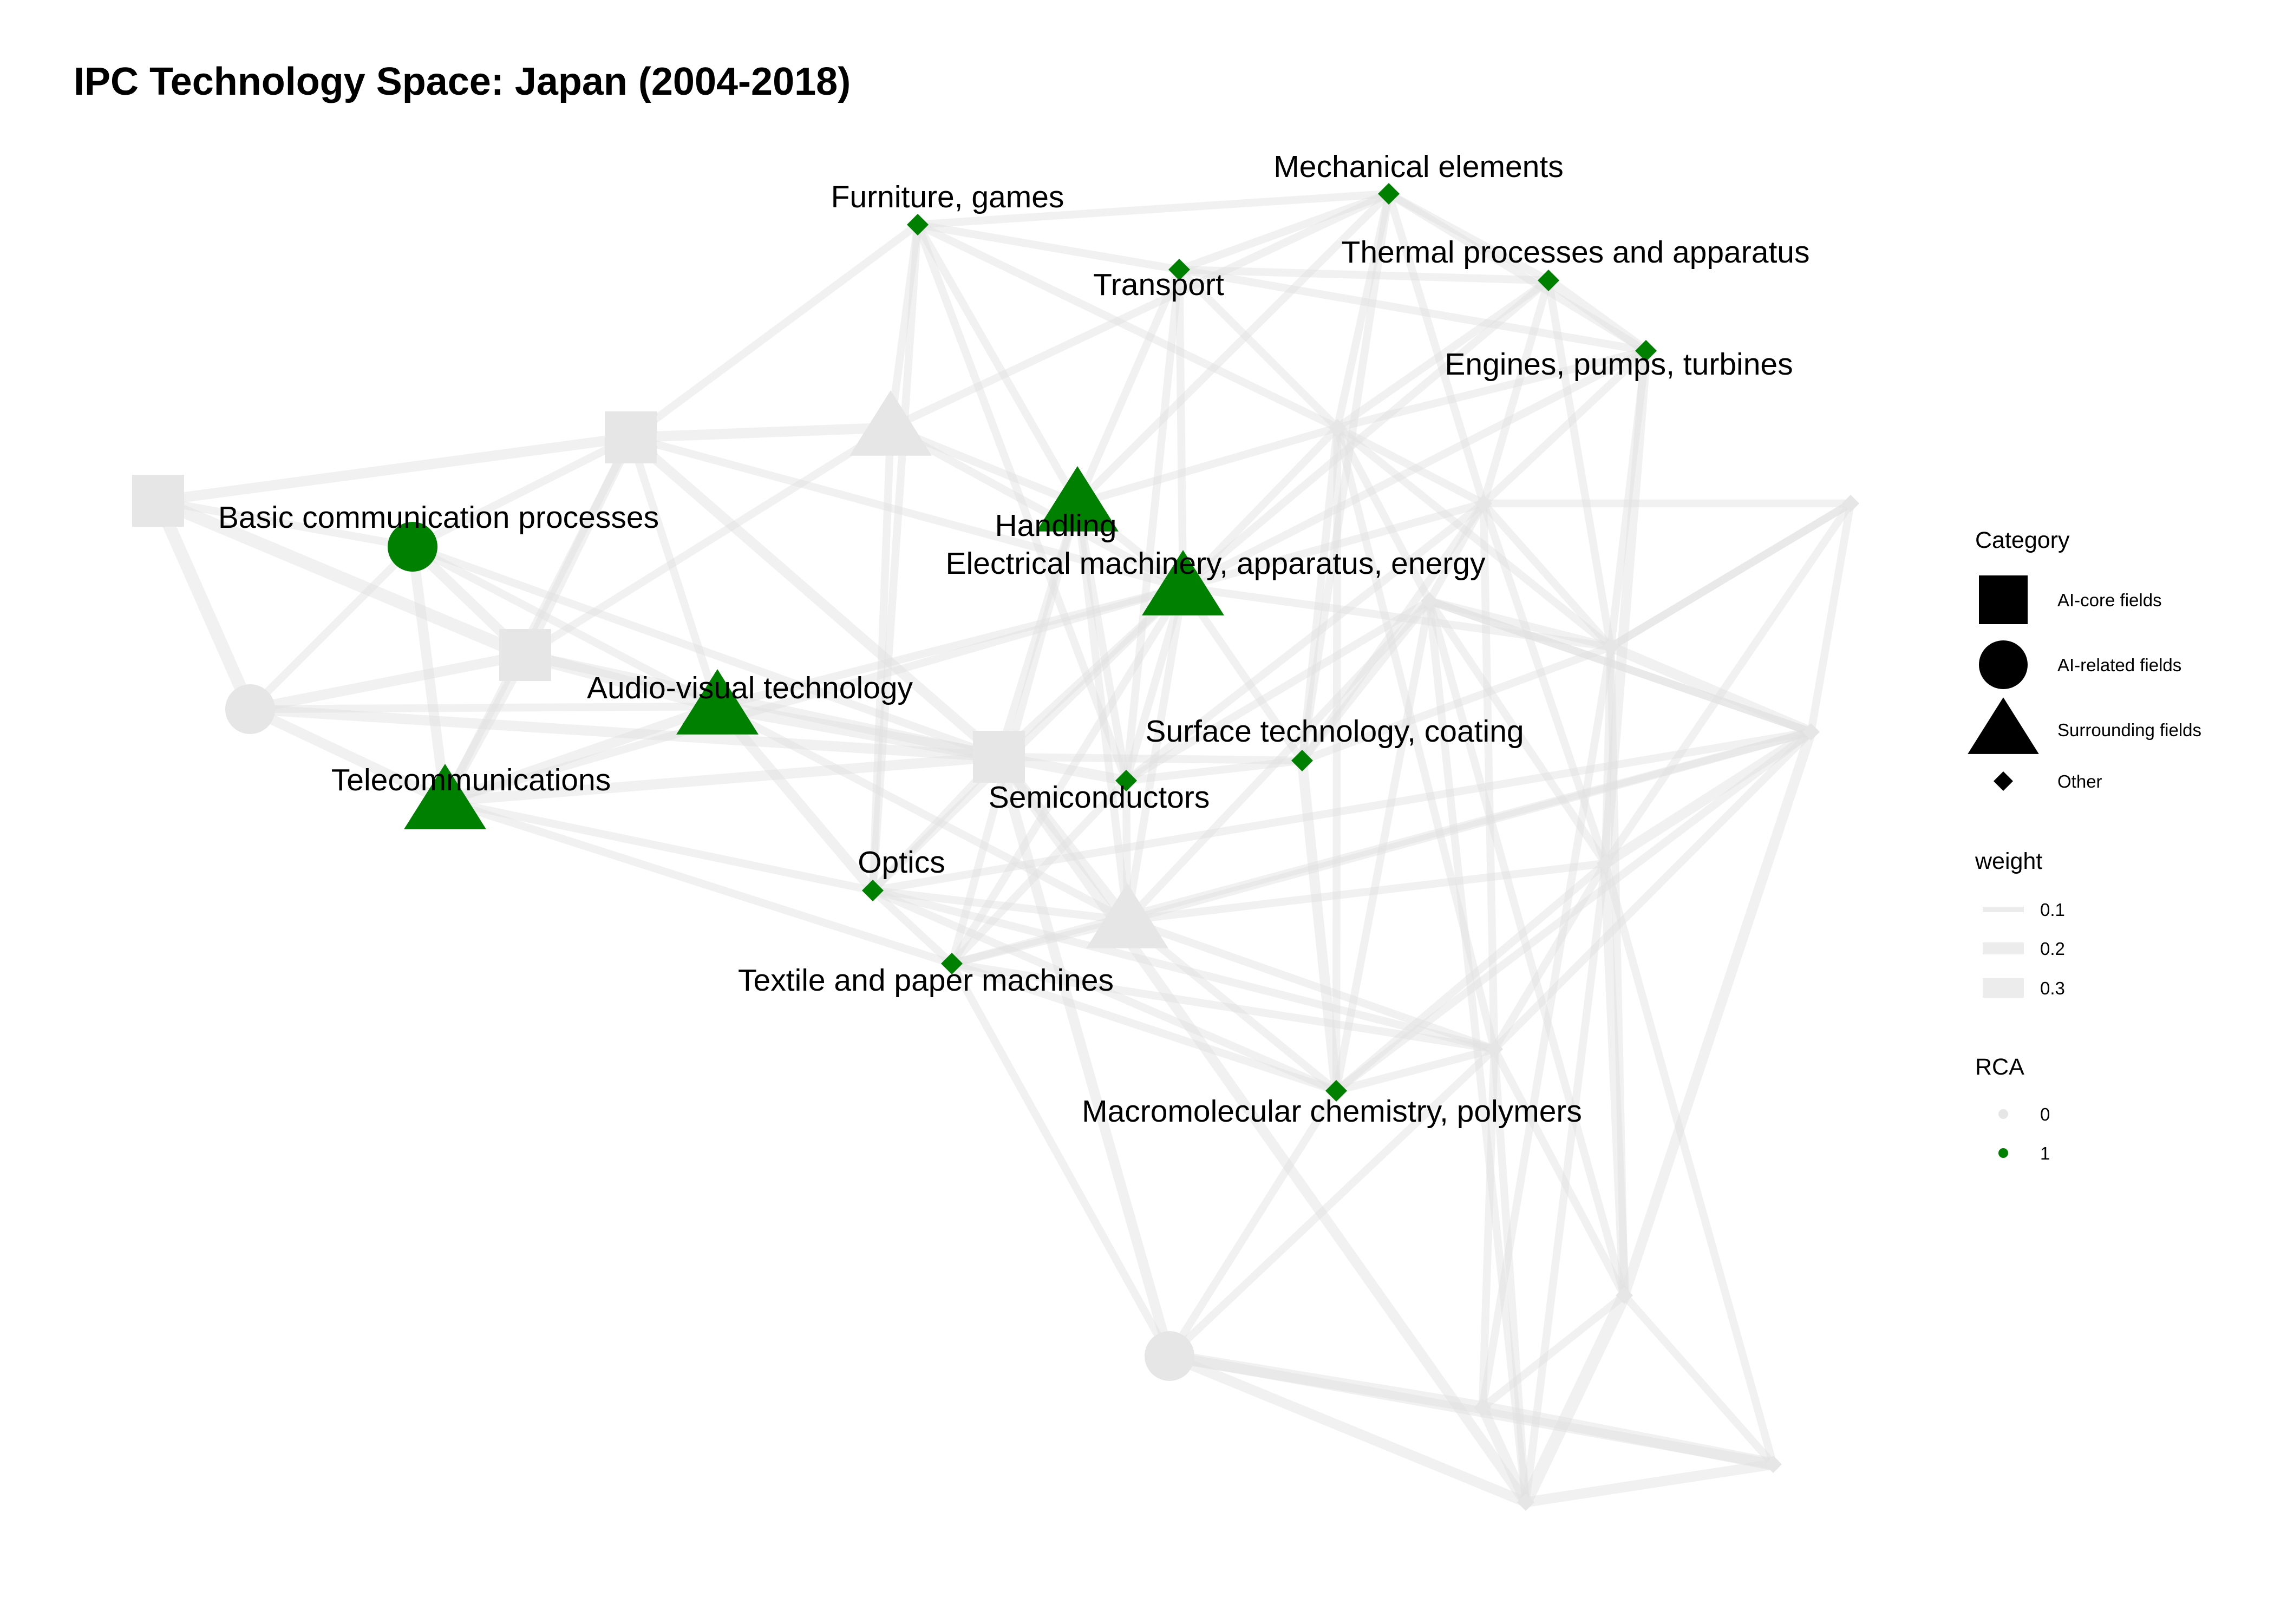 The height and width of the screenshot is (1624, 2274). What do you see at coordinates (948, 197) in the screenshot?
I see `node-label: Furniture, games` at bounding box center [948, 197].